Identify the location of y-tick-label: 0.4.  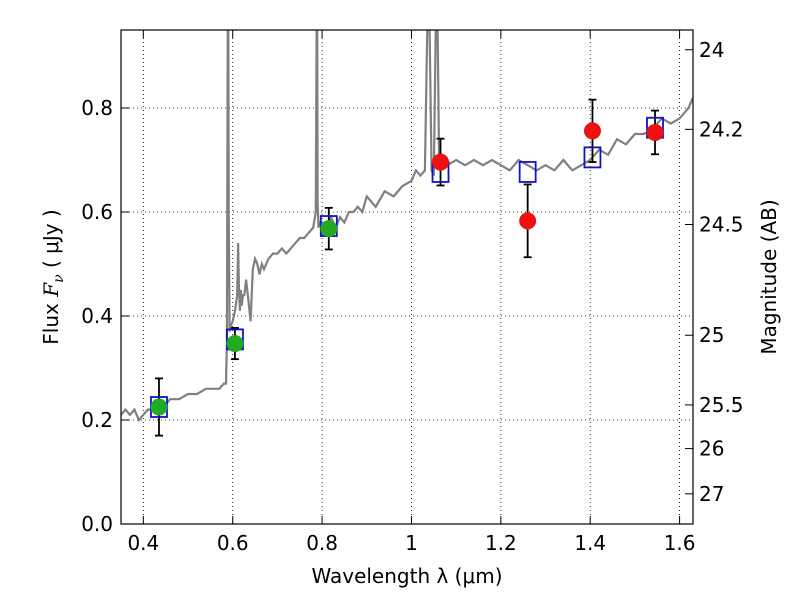
(97, 316).